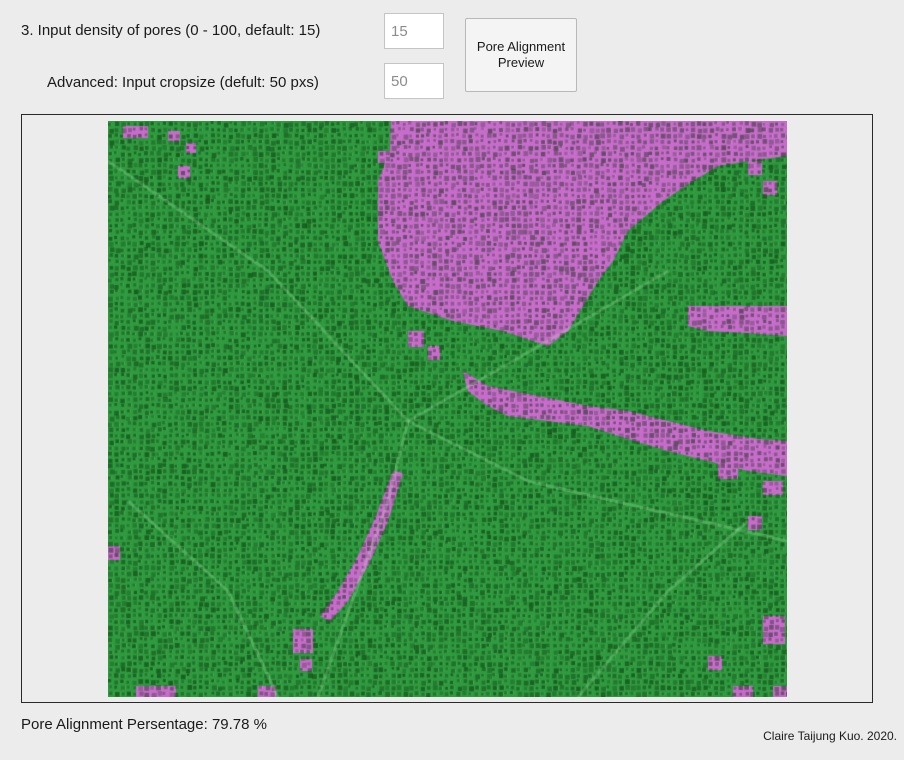 Image resolution: width=904 pixels, height=760 pixels. Describe the element at coordinates (830, 736) in the screenshot. I see `credit-label: Claire Taijung Kuo. 2020.` at that location.